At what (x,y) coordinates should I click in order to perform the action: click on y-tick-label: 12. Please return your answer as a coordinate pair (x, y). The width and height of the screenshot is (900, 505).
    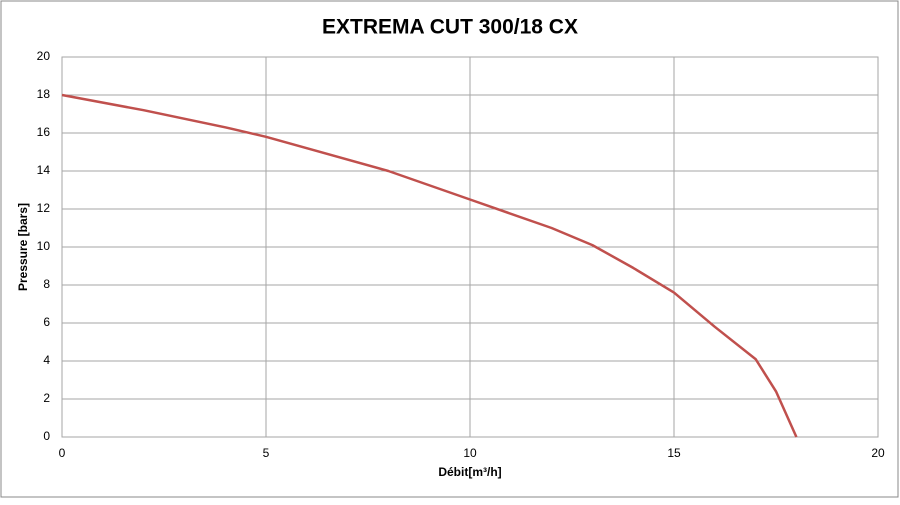
    Looking at the image, I should click on (44, 208).